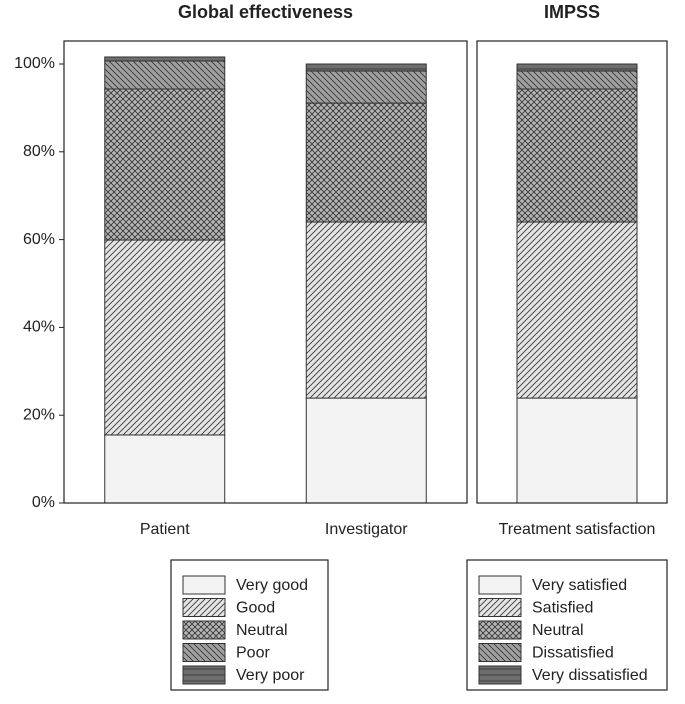 The image size is (685, 704). What do you see at coordinates (590, 675) in the screenshot?
I see `legend-label: Very dissatisfied` at bounding box center [590, 675].